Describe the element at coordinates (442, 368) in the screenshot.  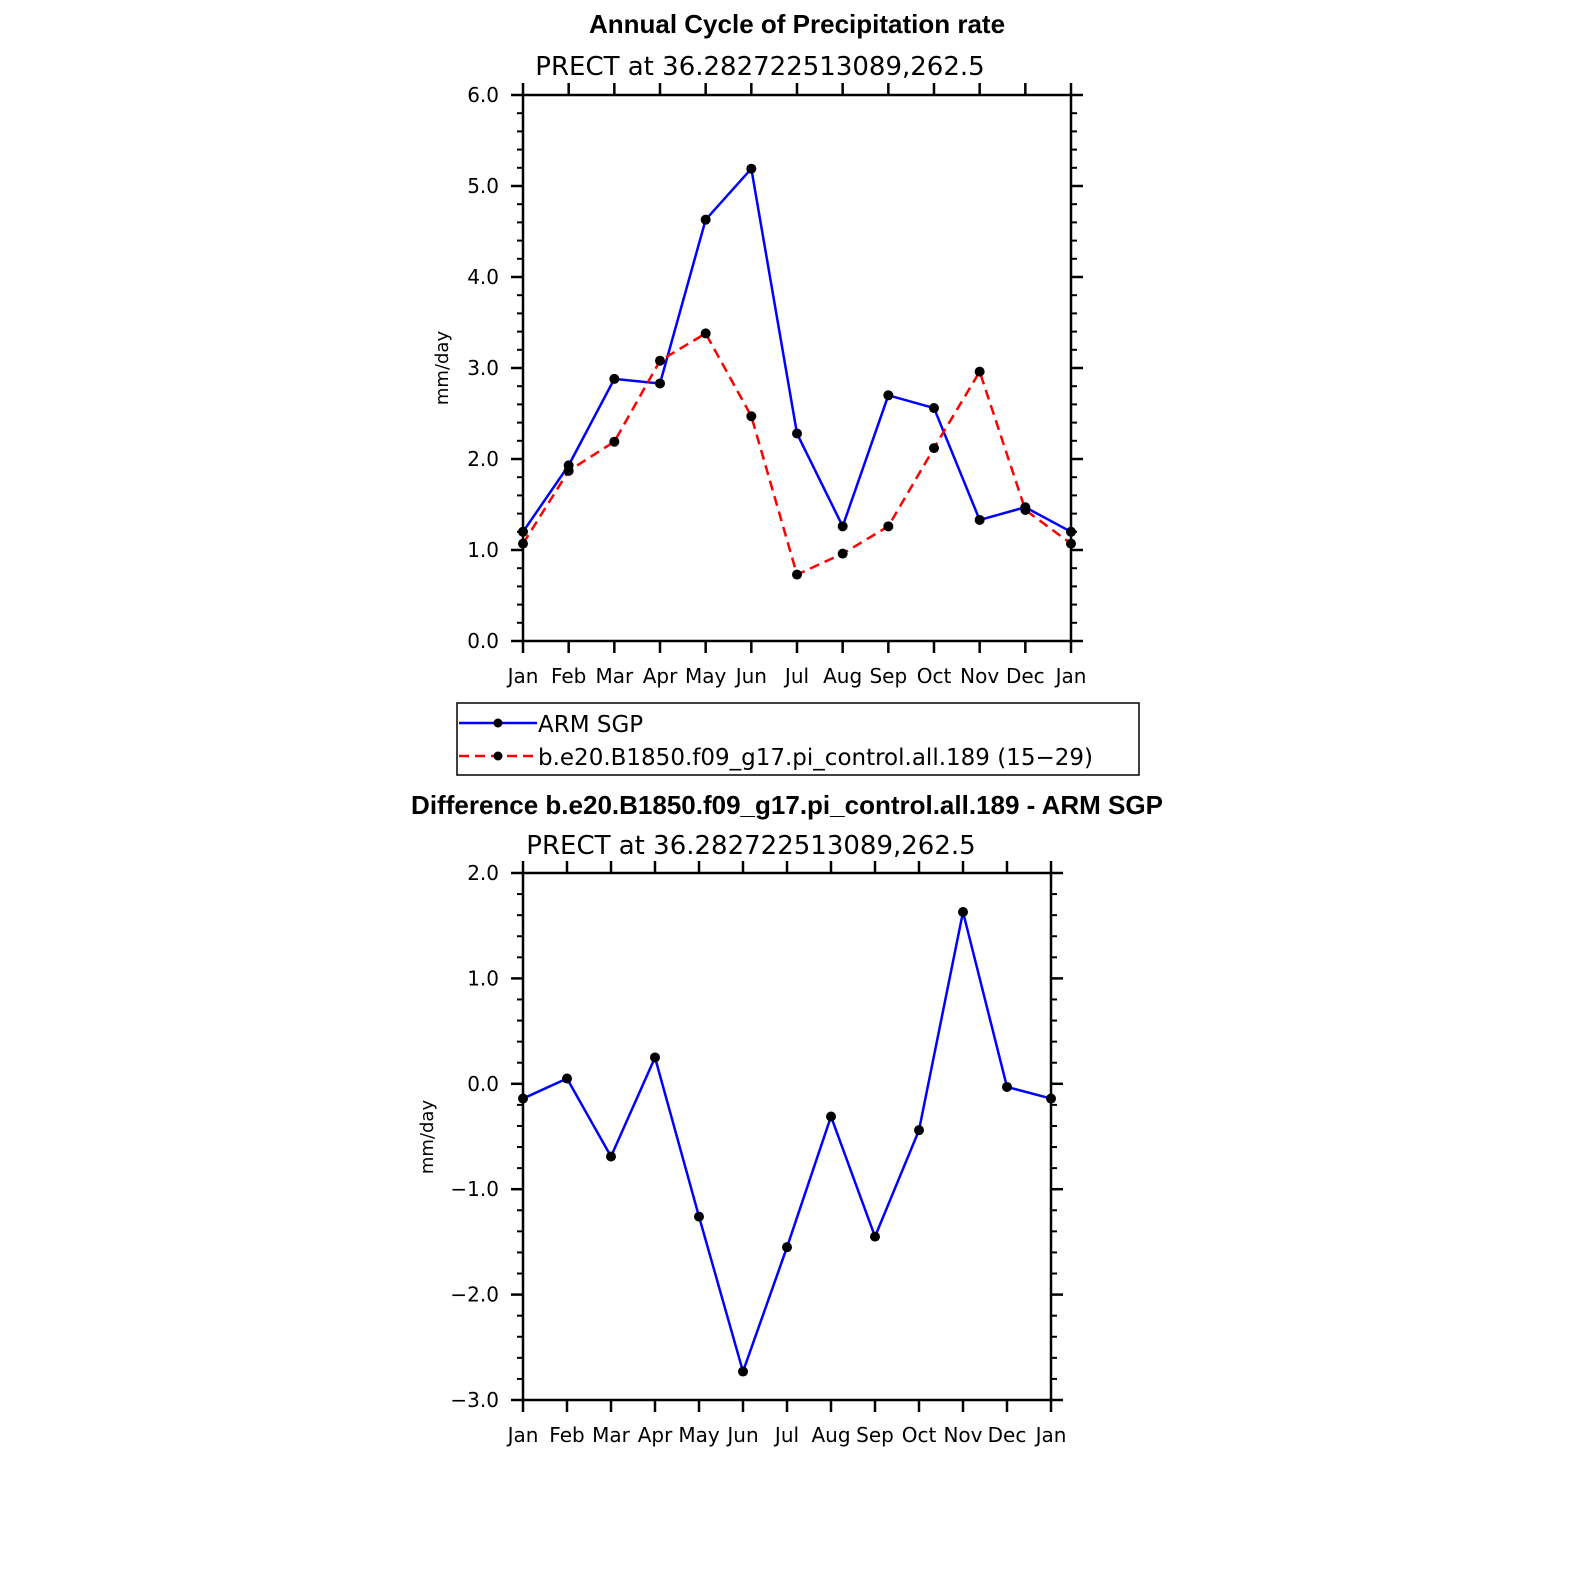
I see `y-axis-label: mm/day` at that location.